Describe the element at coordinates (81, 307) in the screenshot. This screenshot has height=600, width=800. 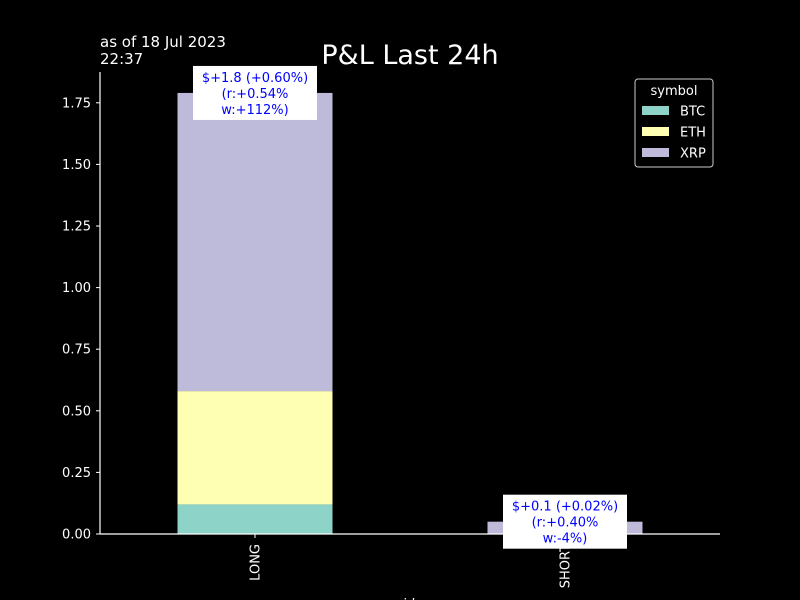
I see `y-axis: 0.00 0.25 0.50 0.75 1.00 1.25 1.50 1.75` at that location.